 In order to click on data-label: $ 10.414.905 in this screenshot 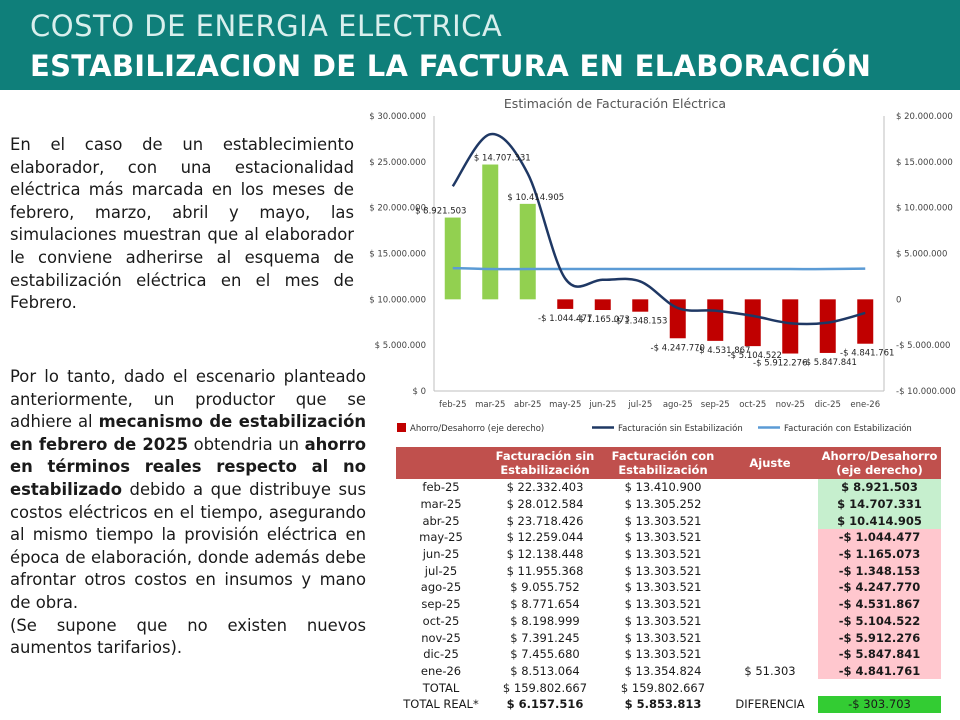, I will do `click(535, 198)`.